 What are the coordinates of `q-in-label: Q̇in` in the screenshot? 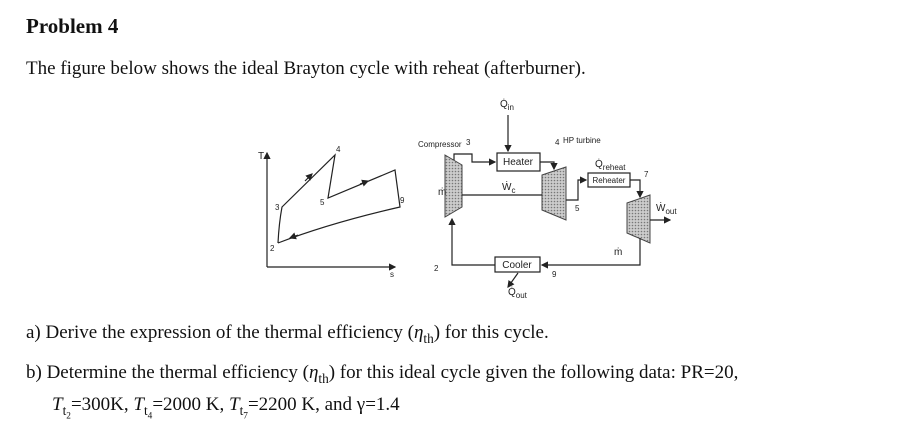 It's located at (507, 104).